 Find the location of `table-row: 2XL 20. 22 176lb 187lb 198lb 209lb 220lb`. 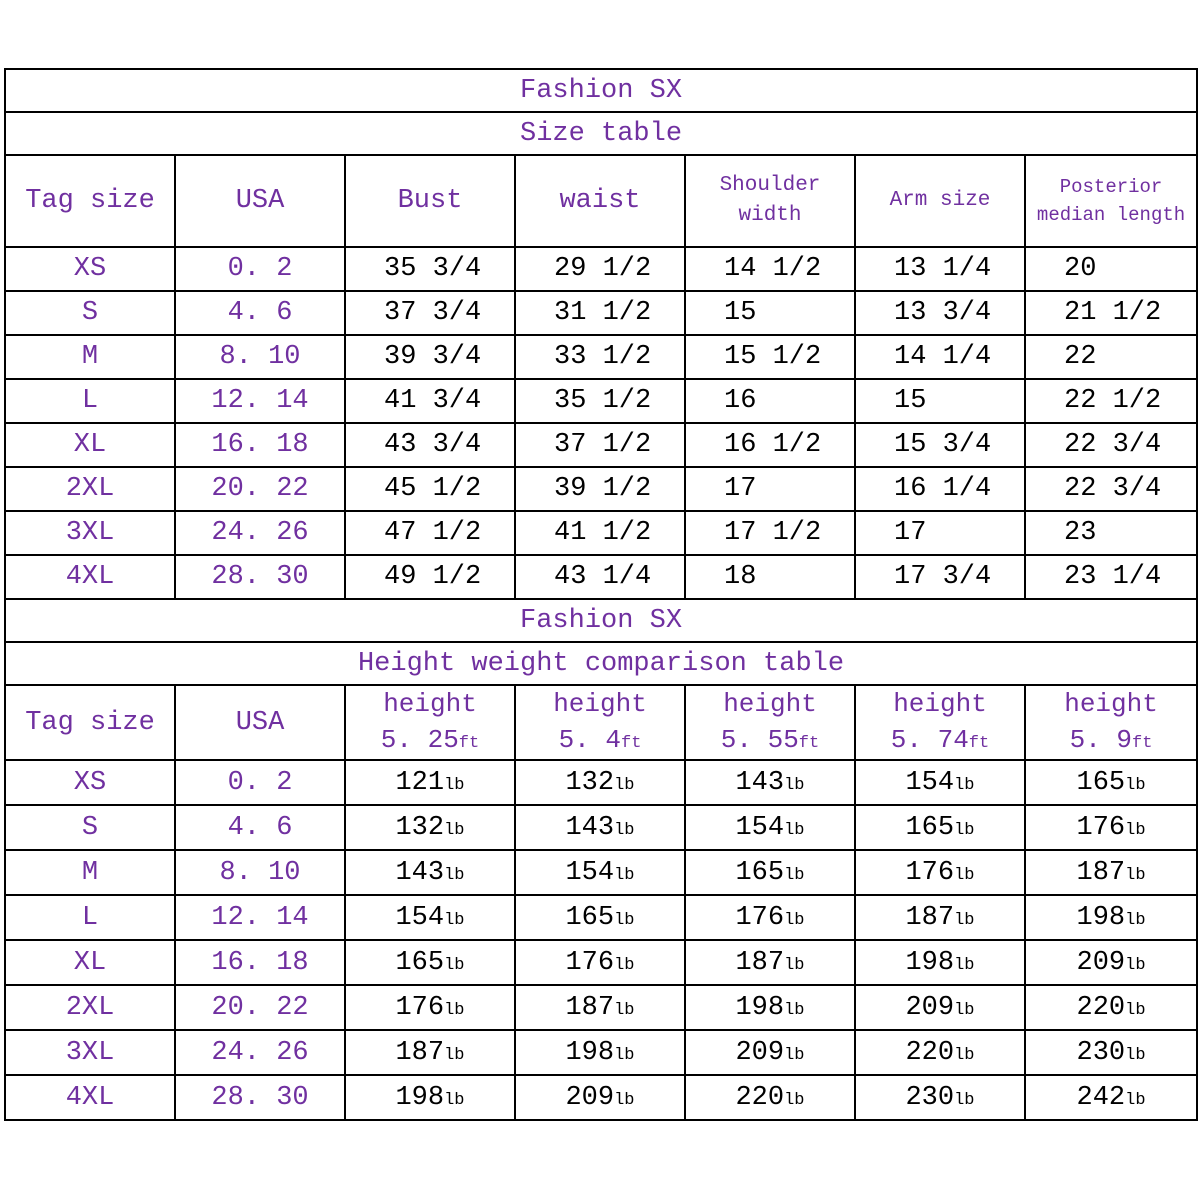

table-row: 2XL 20. 22 176lb 187lb 198lb 209lb 220lb is located at coordinates (601, 1007).